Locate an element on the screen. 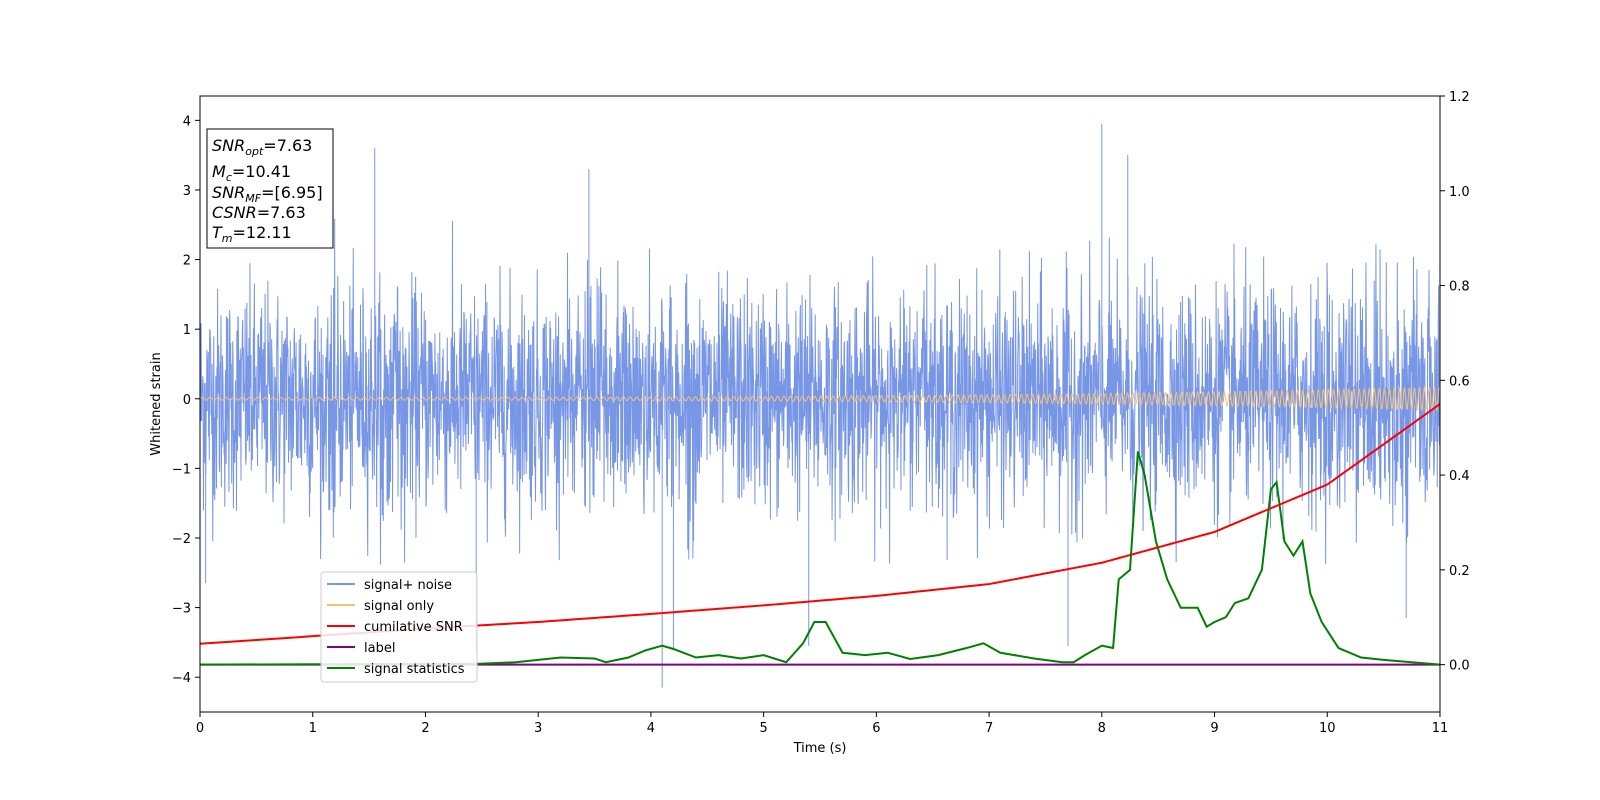  legend-label-label: label is located at coordinates (379, 648).